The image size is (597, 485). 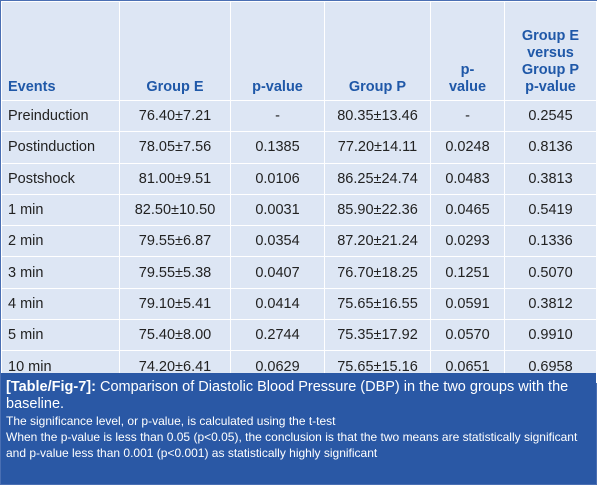 What do you see at coordinates (60, 116) in the screenshot?
I see `event-cell: Preinduction` at bounding box center [60, 116].